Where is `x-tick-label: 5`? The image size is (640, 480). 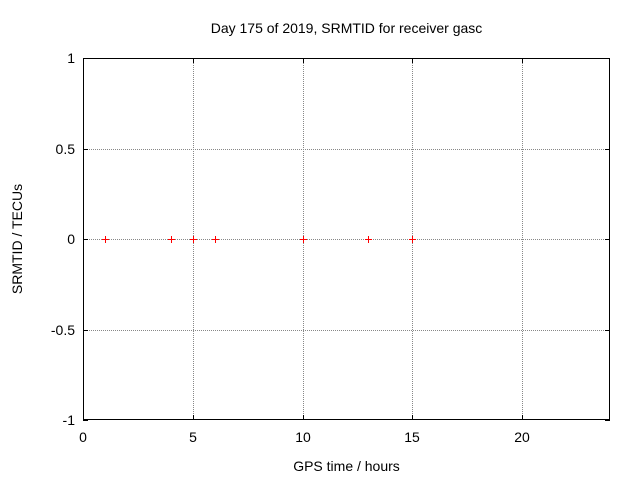
x-tick-label: 5 is located at coordinates (193, 437).